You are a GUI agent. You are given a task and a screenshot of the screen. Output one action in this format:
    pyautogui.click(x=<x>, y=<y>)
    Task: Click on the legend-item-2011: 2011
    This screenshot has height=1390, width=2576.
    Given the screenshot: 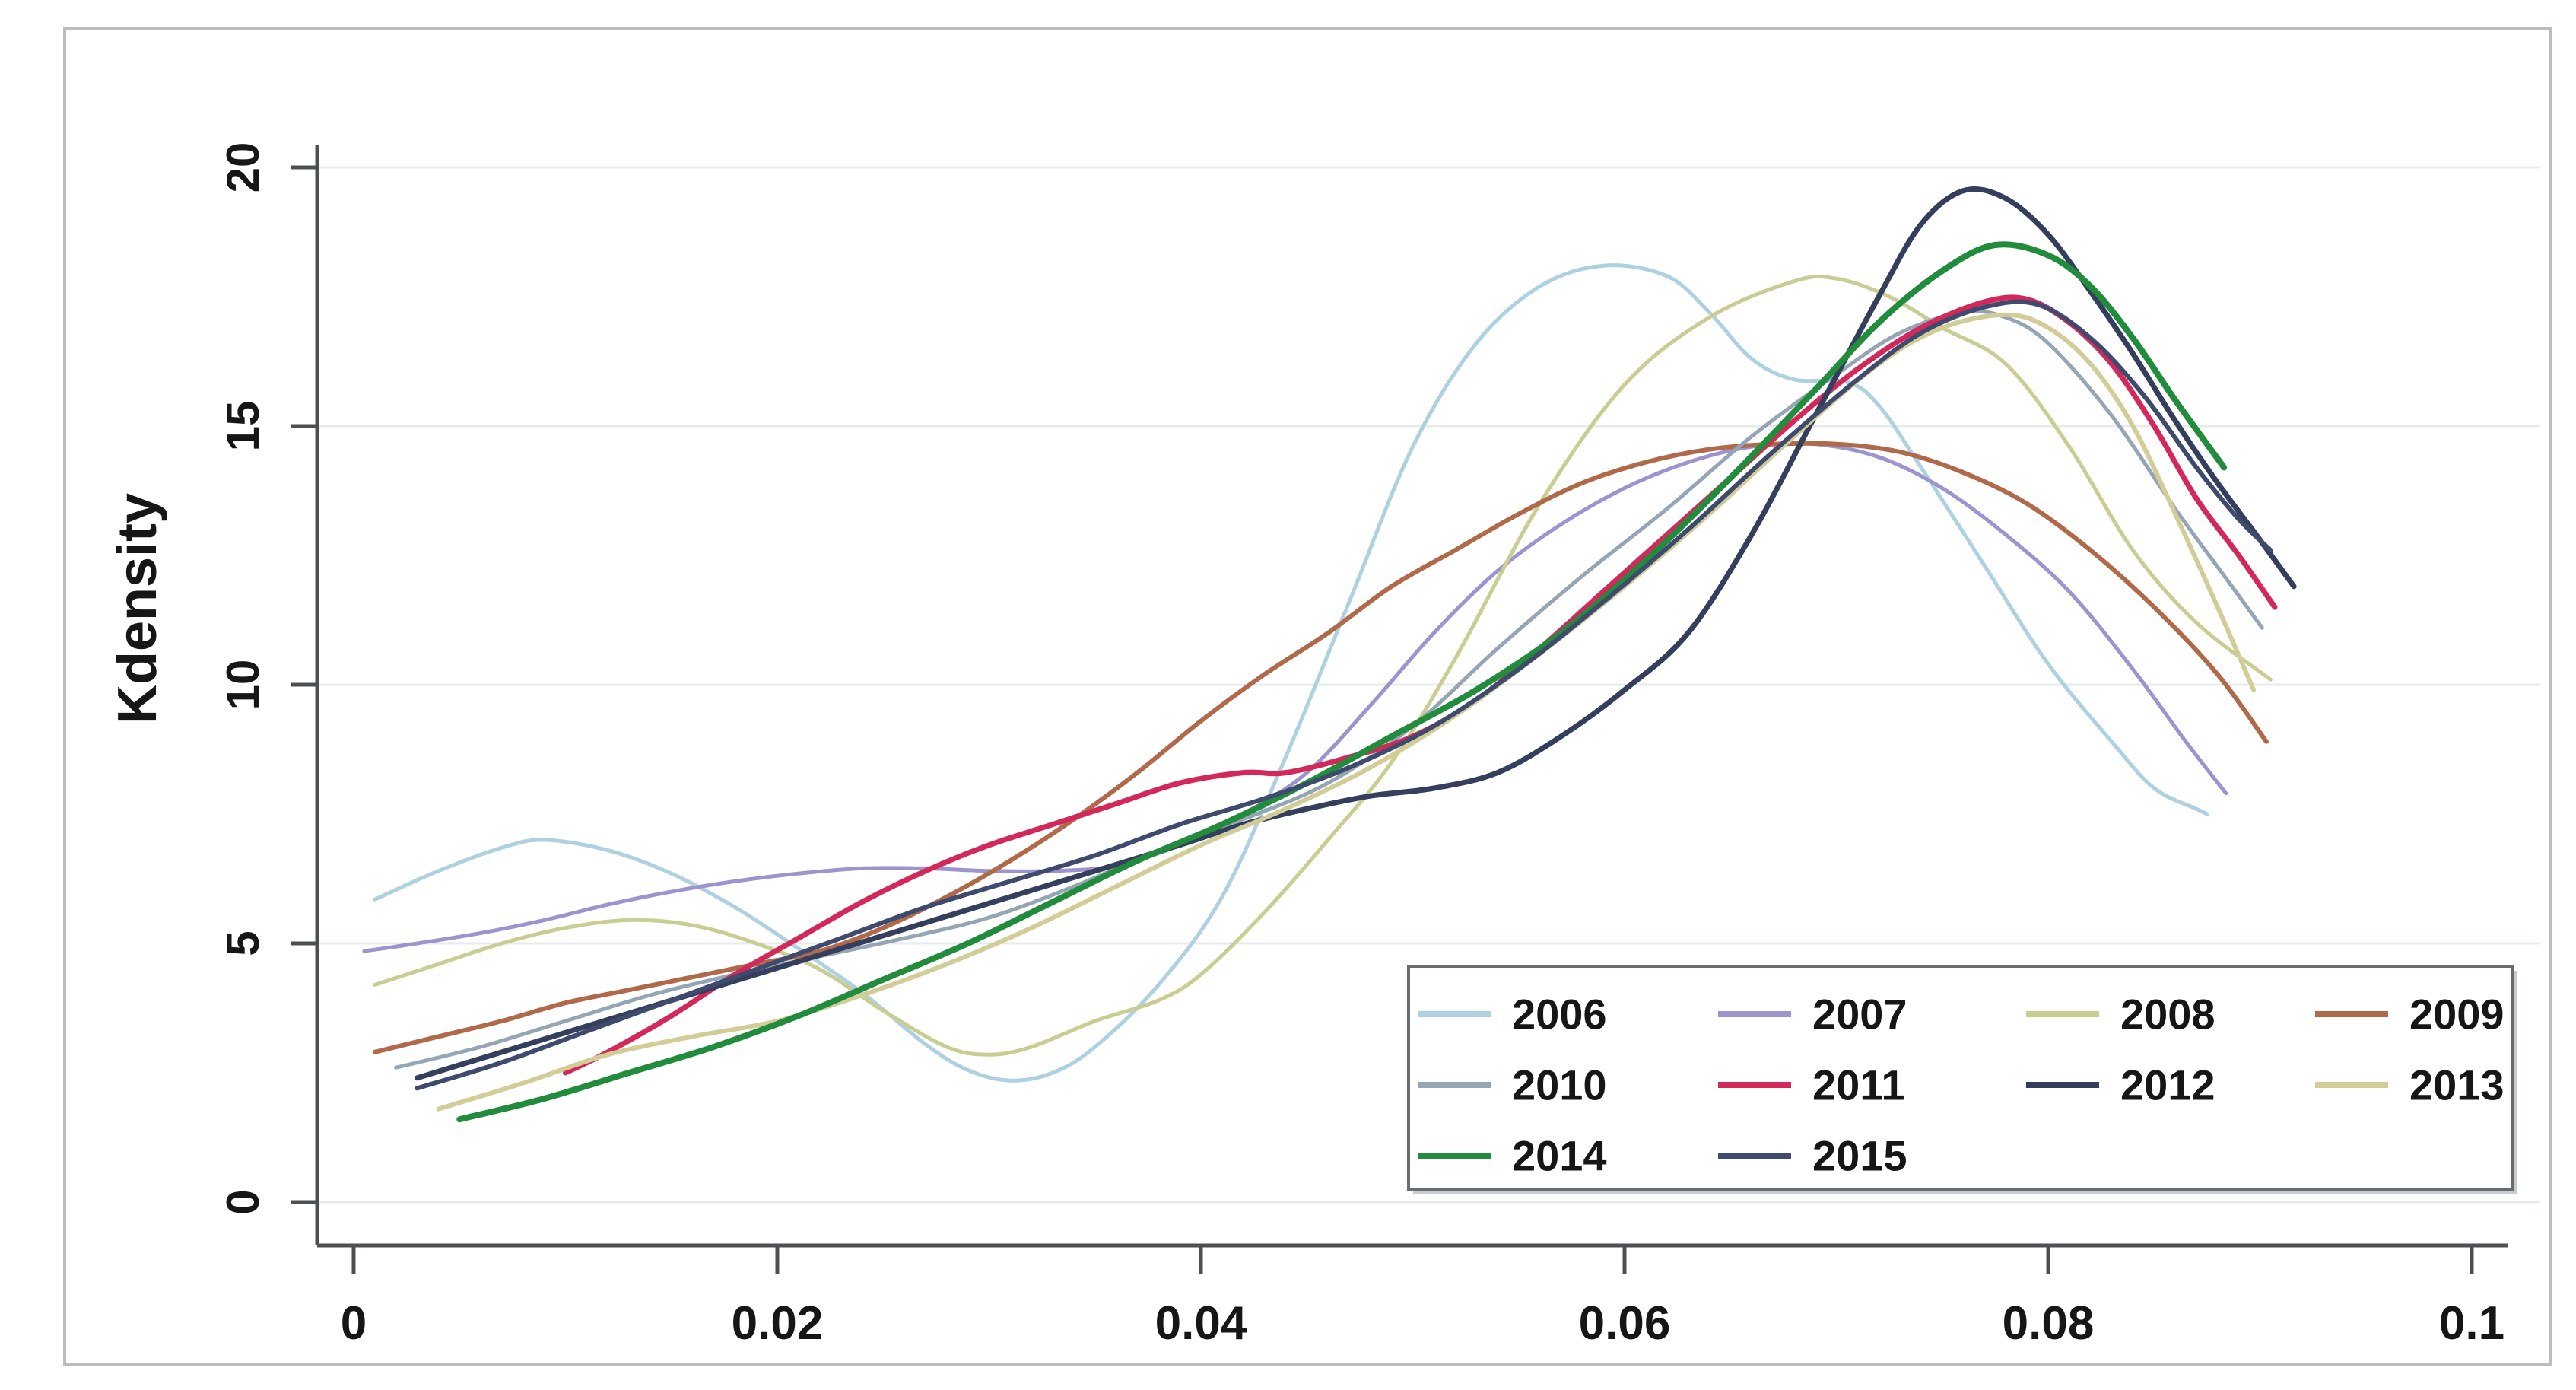 What is the action you would take?
    pyautogui.click(x=1811, y=1085)
    